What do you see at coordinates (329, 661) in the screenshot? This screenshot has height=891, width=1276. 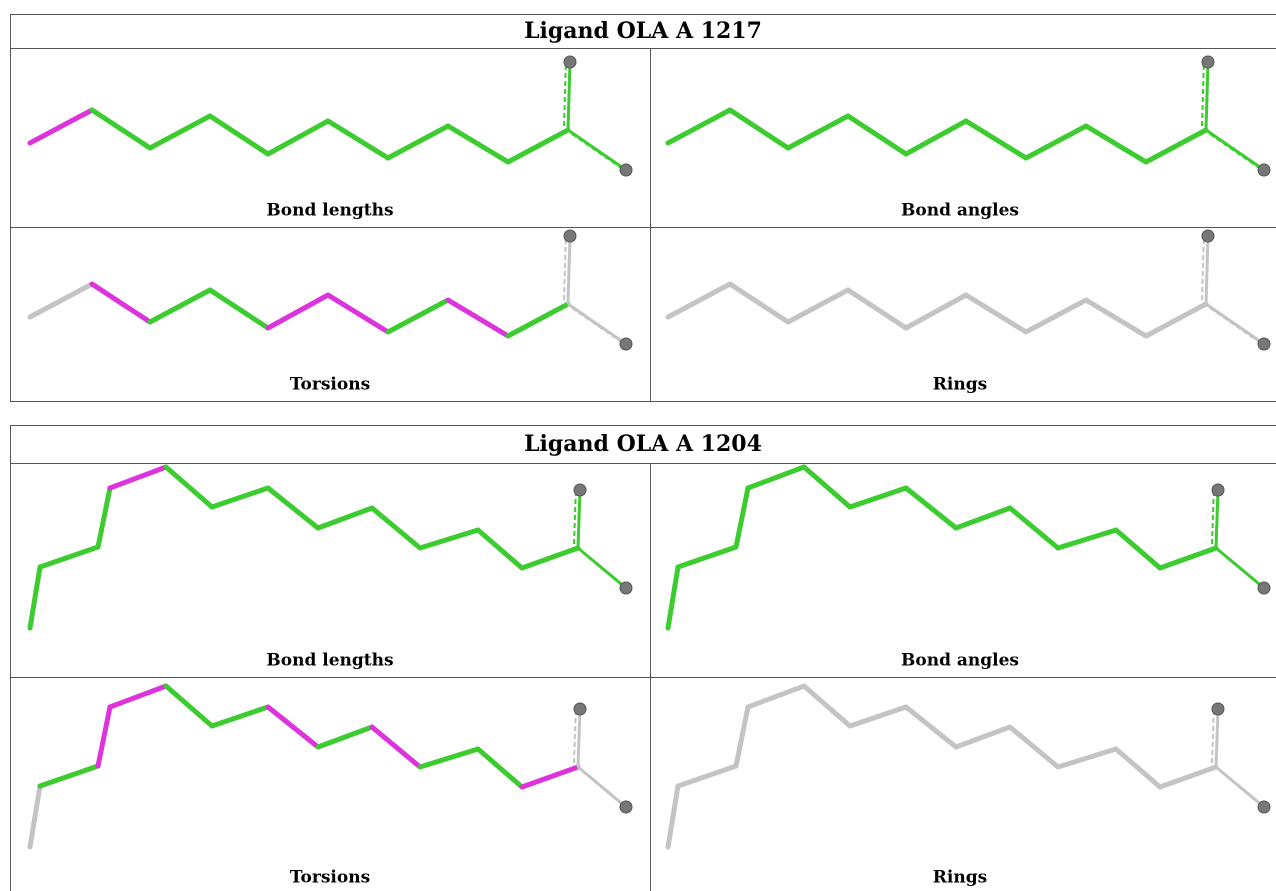 I see `cell-label: Bond lengths` at bounding box center [329, 661].